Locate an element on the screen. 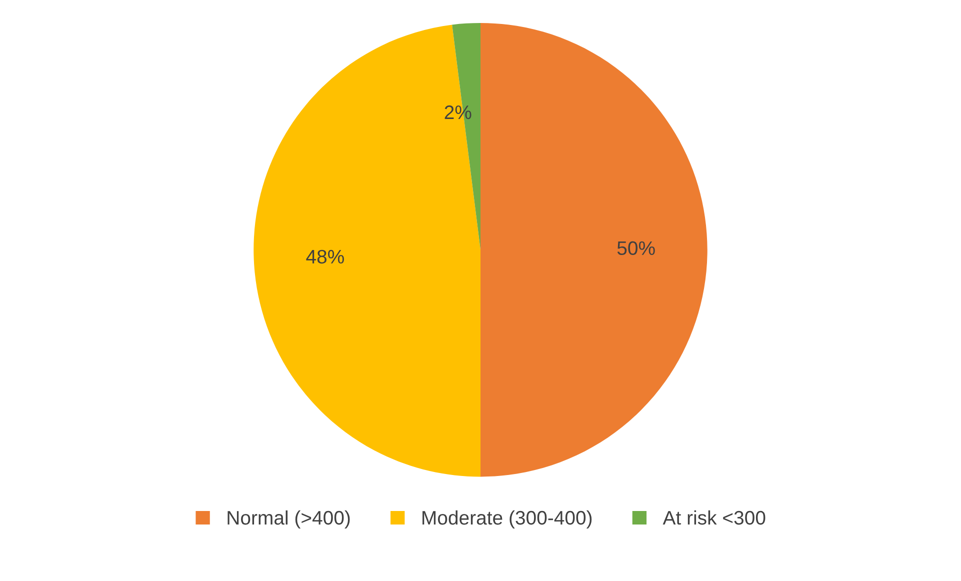 This screenshot has height=581, width=961. legend-label: Normal (>400) is located at coordinates (289, 519).